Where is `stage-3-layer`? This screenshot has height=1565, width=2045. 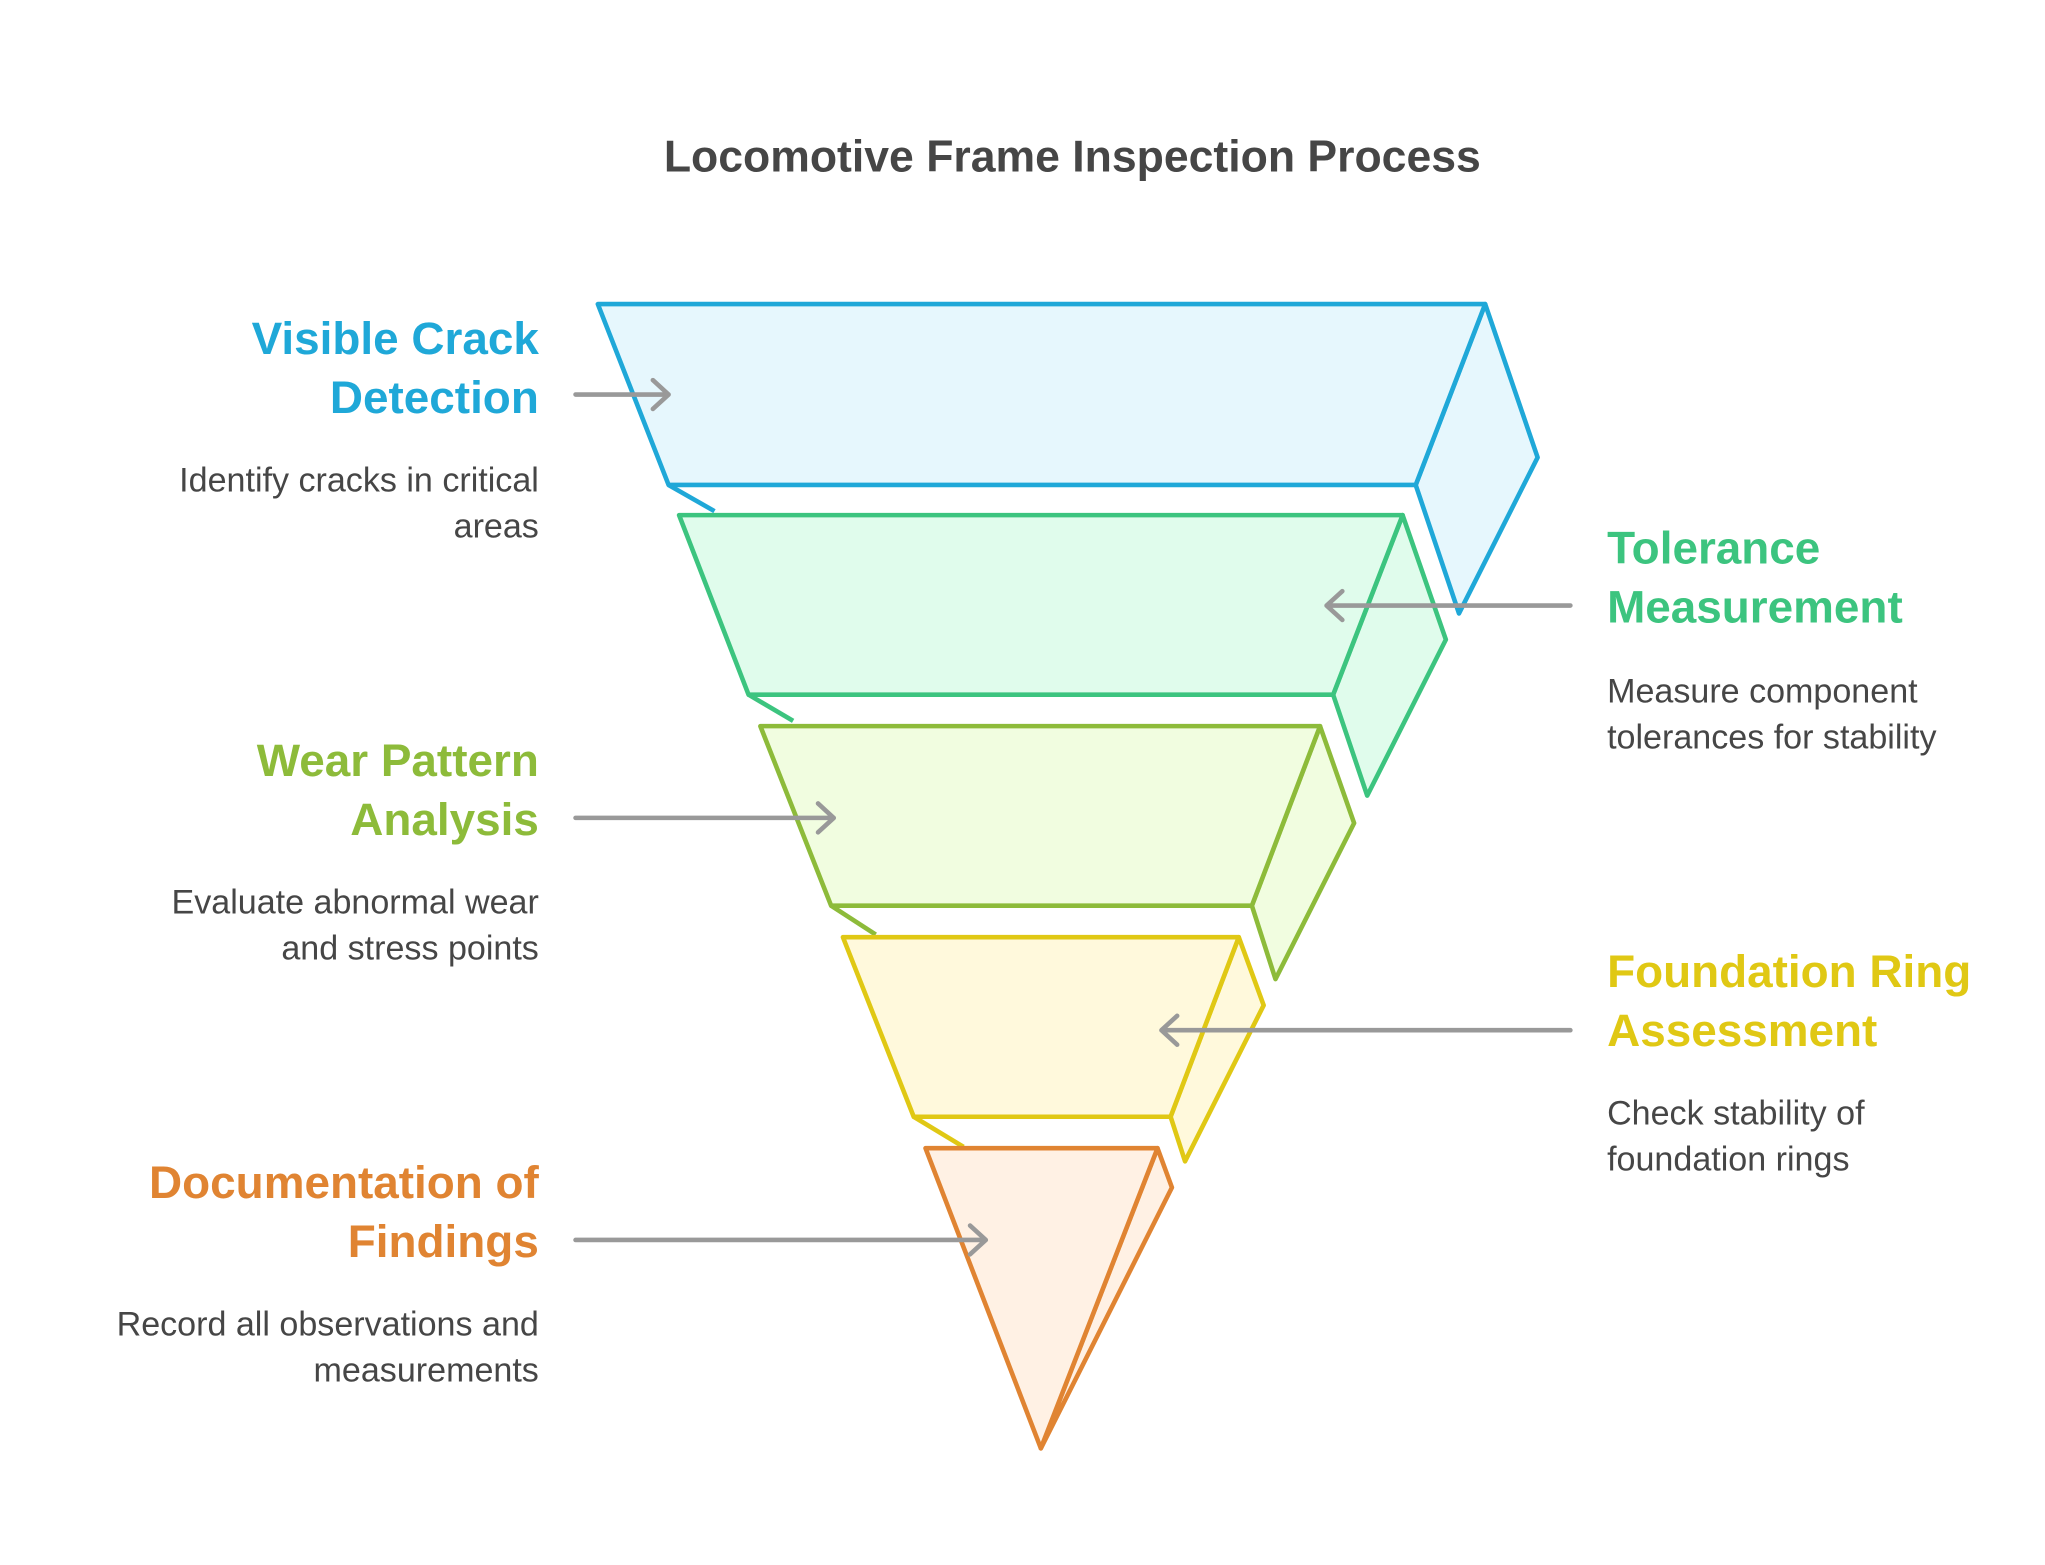 stage-3-layer is located at coordinates (1057, 852).